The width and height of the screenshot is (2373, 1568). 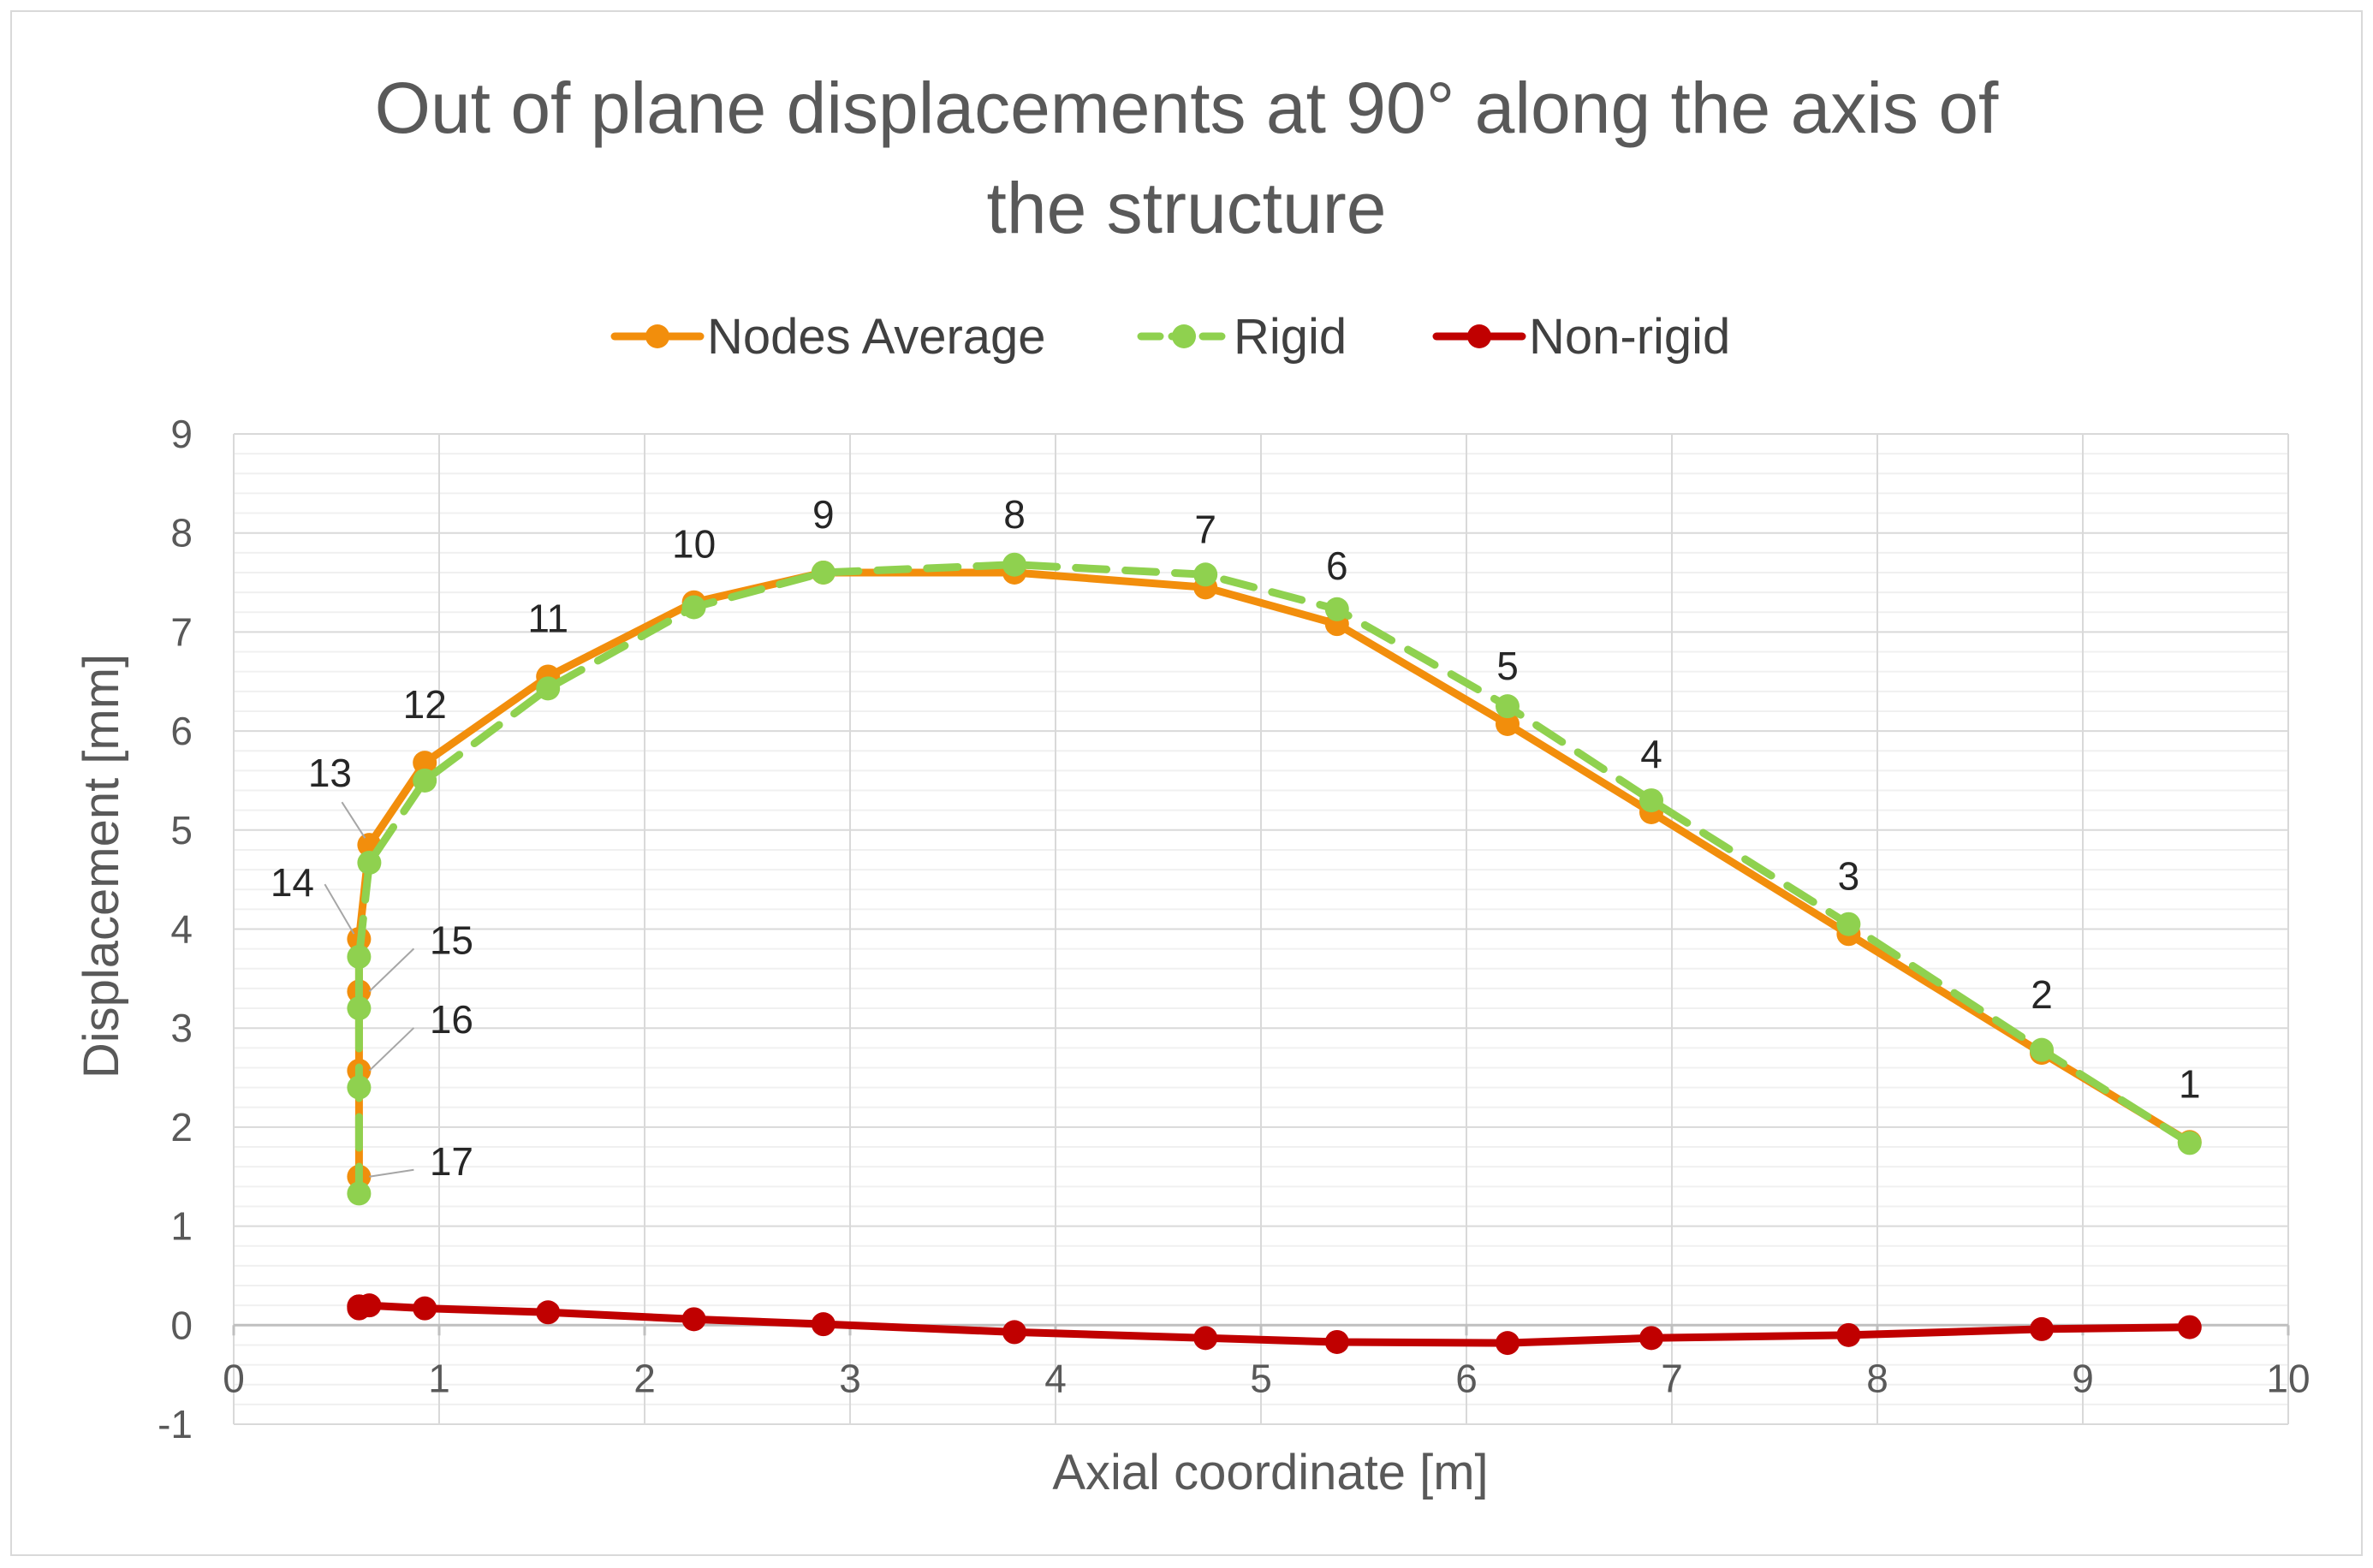 What do you see at coordinates (1187, 208) in the screenshot?
I see `chart-title-line-2: the structure` at bounding box center [1187, 208].